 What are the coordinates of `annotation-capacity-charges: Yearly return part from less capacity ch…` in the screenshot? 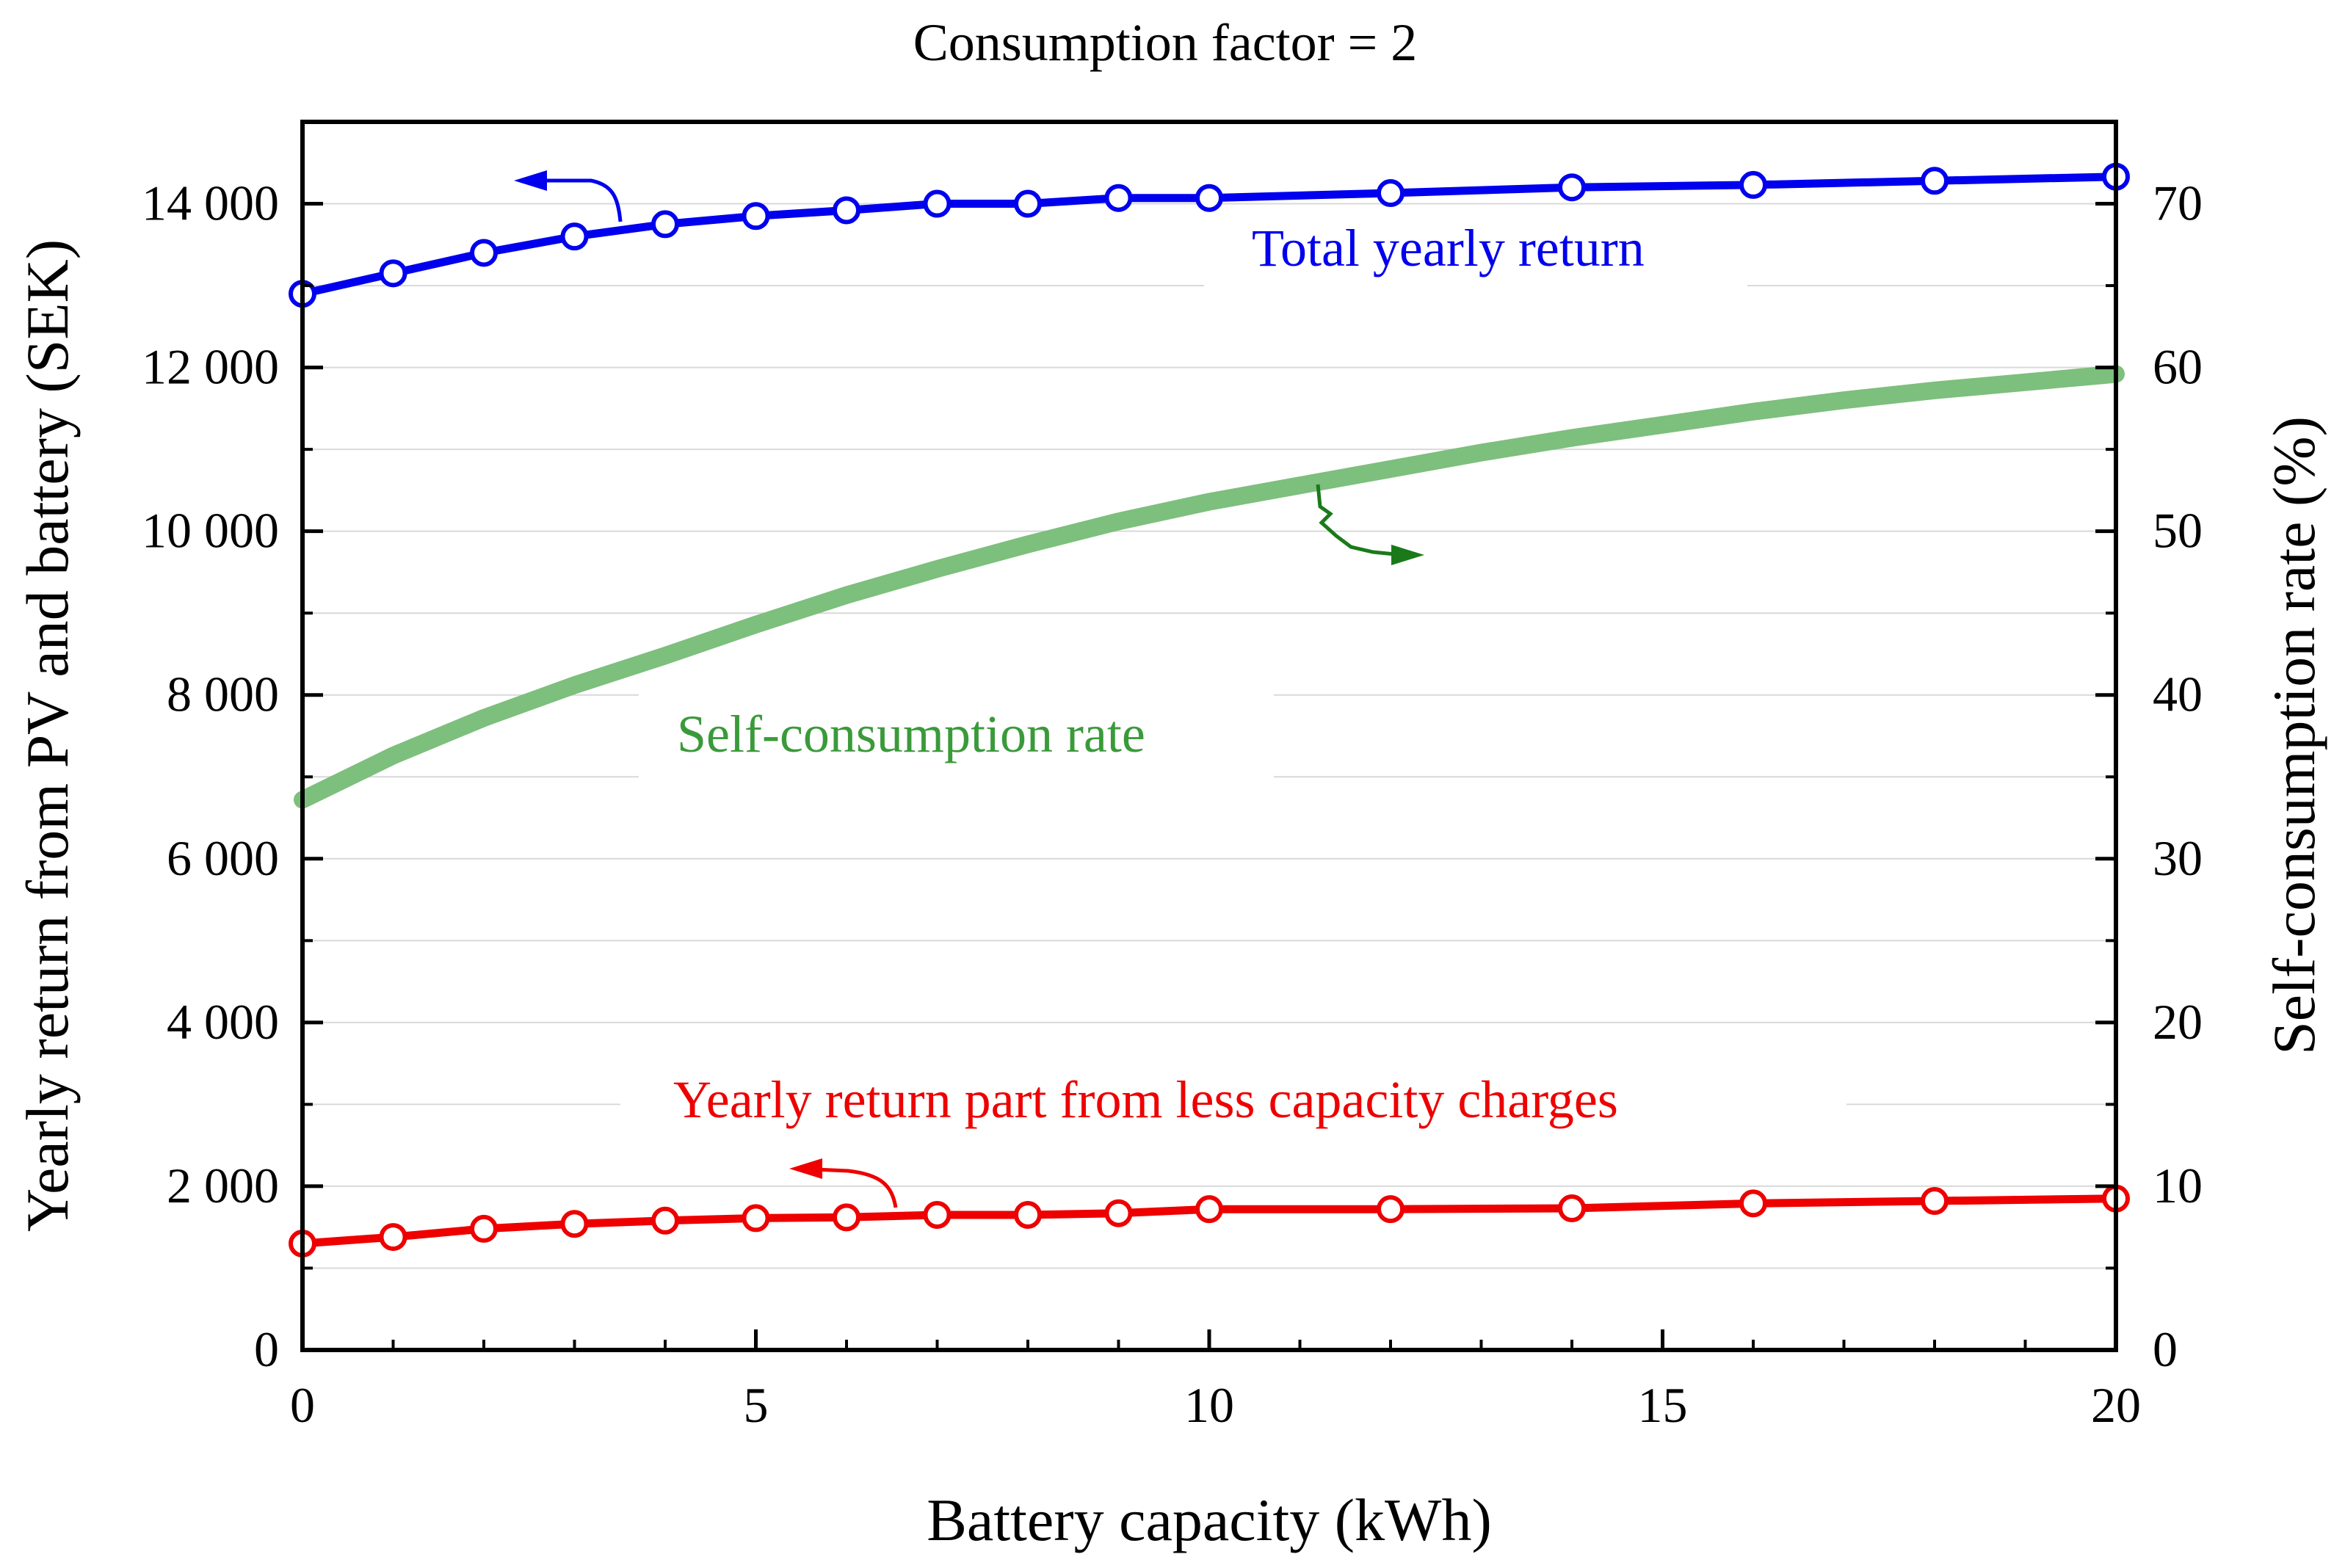 It's located at (1145, 1099).